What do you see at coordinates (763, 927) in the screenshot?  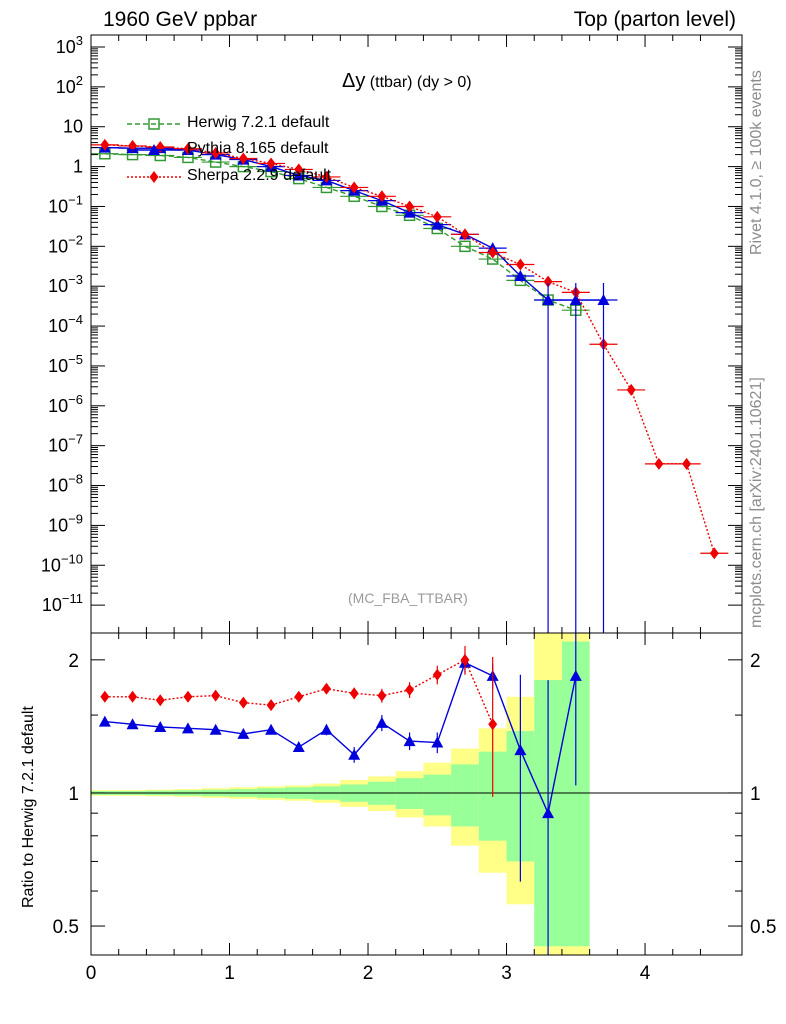 I see `ratio-ytick-label-right: 0.5` at bounding box center [763, 927].